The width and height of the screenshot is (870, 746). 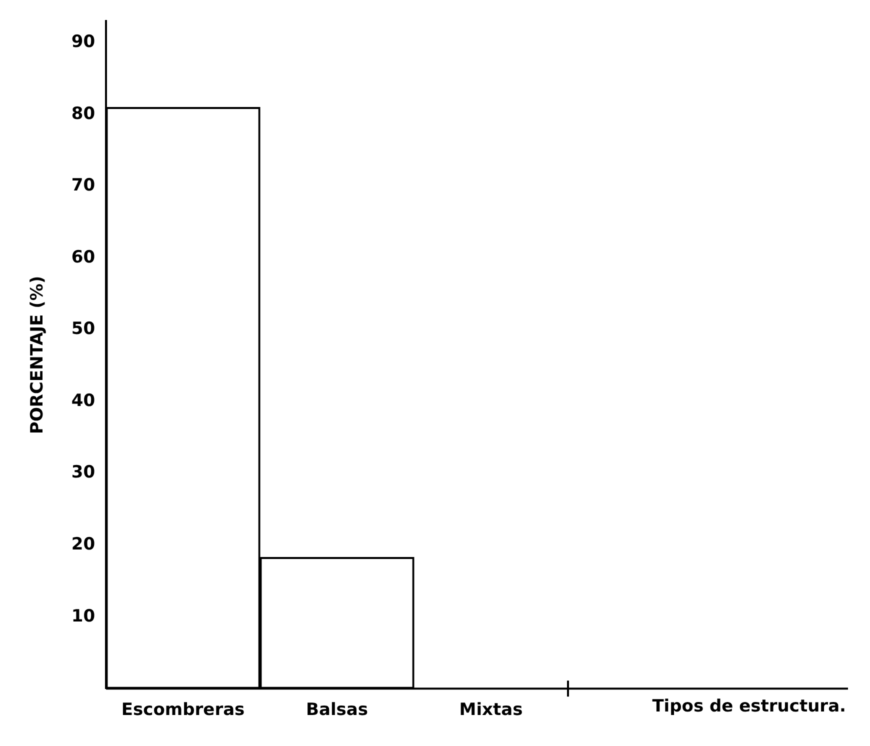 I want to click on x-tick-label: Balsas, so click(x=337, y=710).